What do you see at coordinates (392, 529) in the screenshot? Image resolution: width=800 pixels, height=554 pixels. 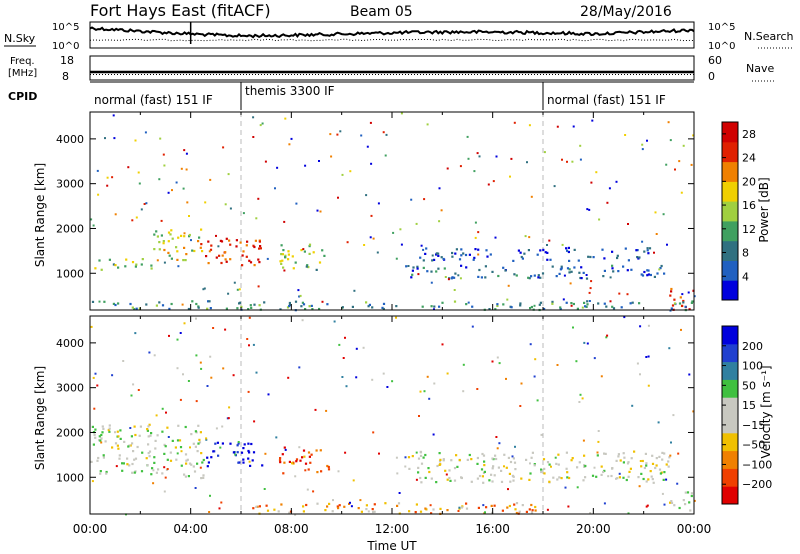 I see `time-axis-ticks: 00:00 04:00 08:00 12:00 16:00 20:00 00:00` at bounding box center [392, 529].